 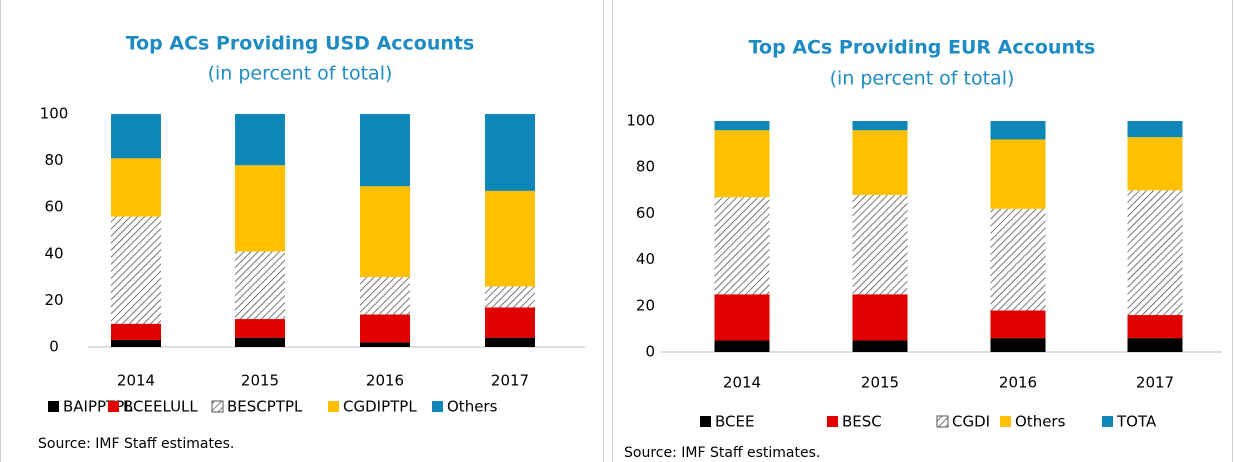 I want to click on legend-label: BESC, so click(x=862, y=422).